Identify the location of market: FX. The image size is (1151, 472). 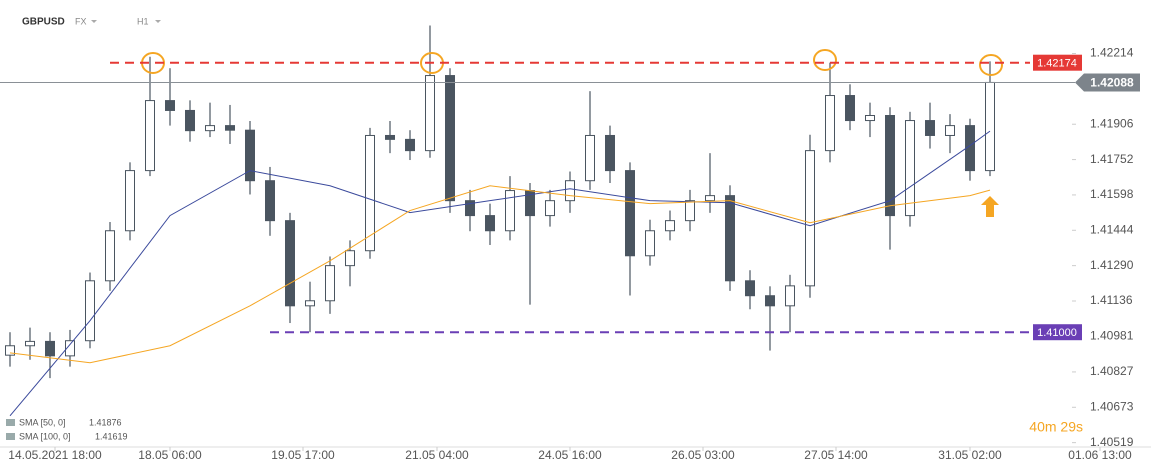
(81, 21).